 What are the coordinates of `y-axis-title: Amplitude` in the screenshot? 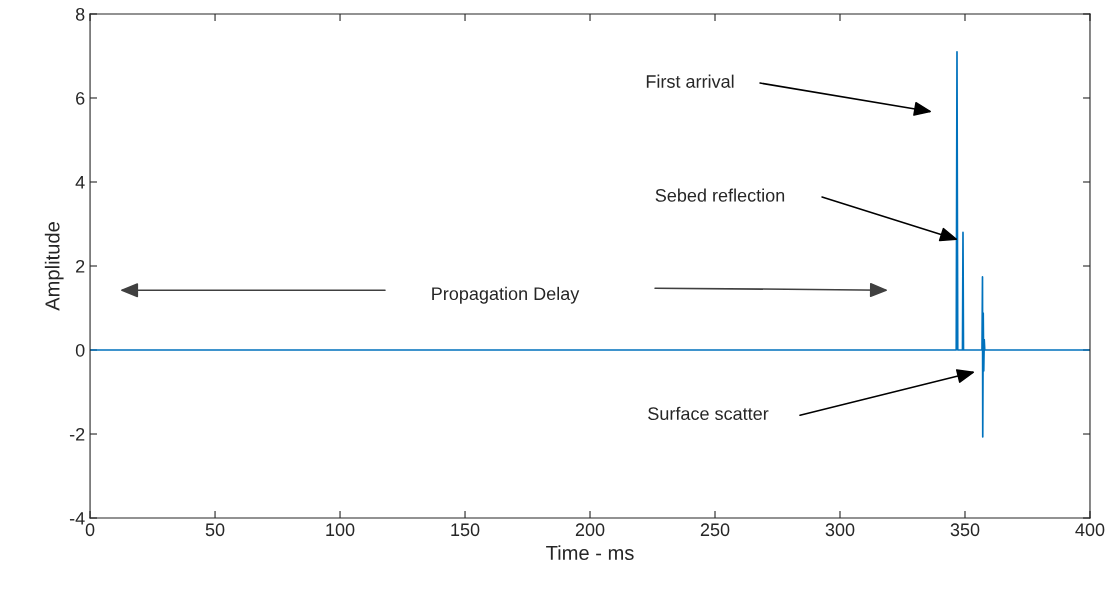 It's located at (54, 266).